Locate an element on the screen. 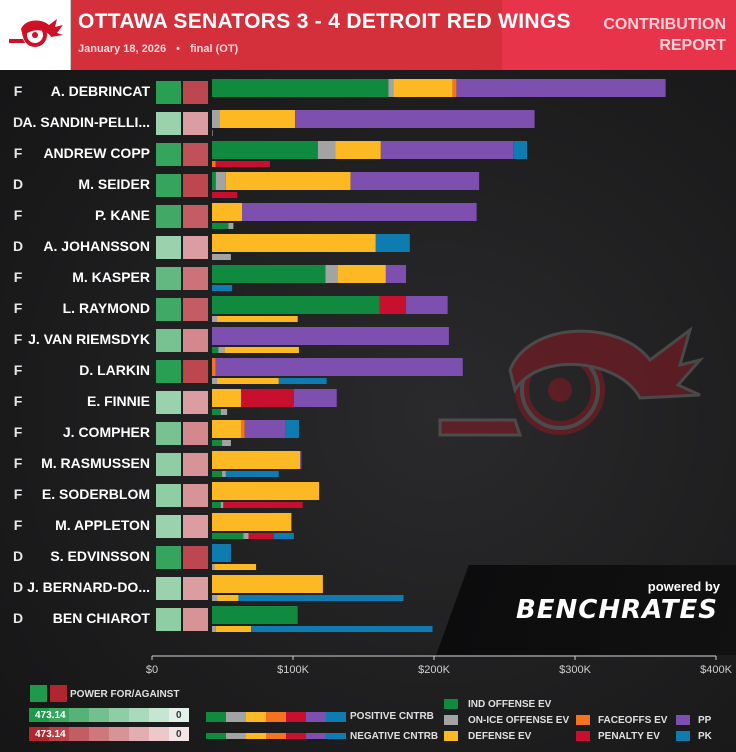 This screenshot has height=752, width=736. powered-by-panel: powered by BENCHRATES is located at coordinates (578, 610).